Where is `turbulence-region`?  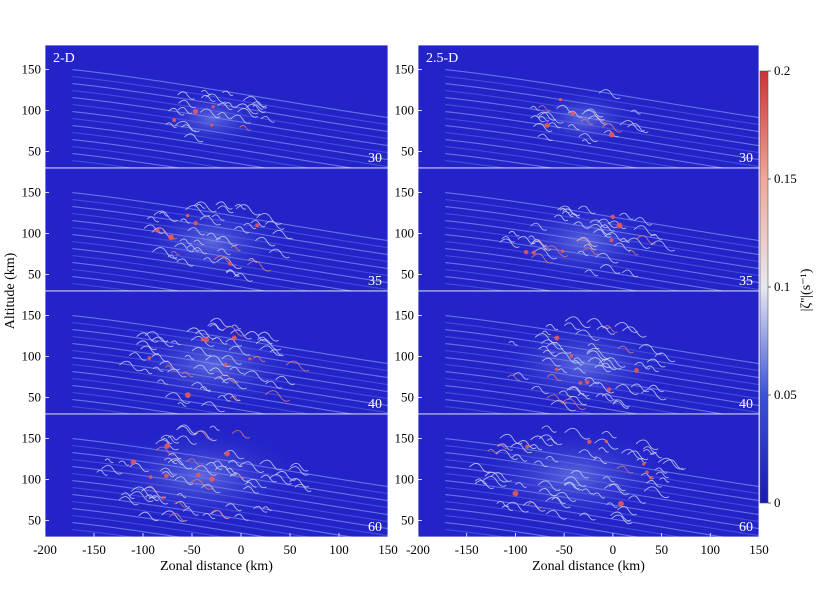 turbulence-region is located at coordinates (583, 118).